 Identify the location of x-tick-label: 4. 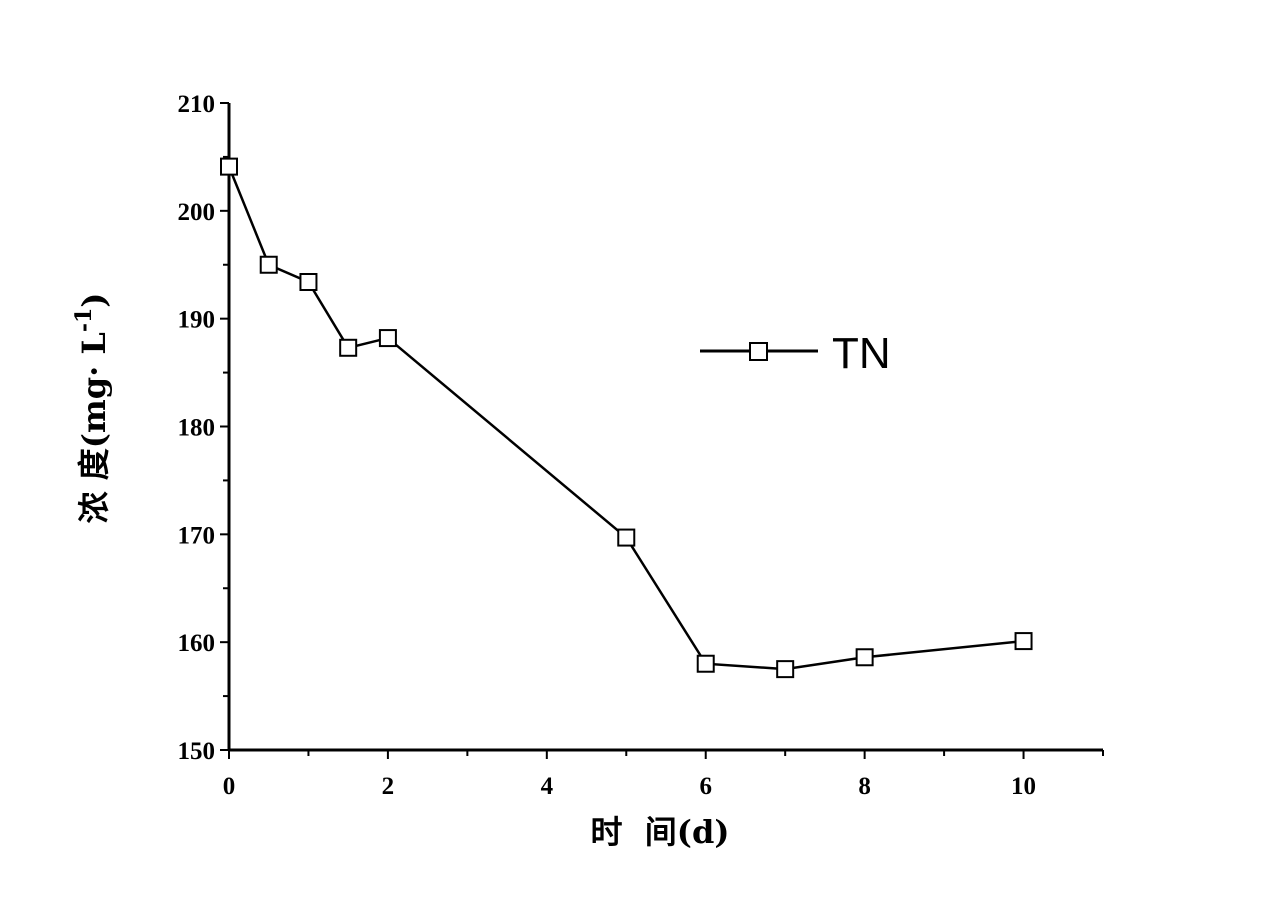
(547, 786).